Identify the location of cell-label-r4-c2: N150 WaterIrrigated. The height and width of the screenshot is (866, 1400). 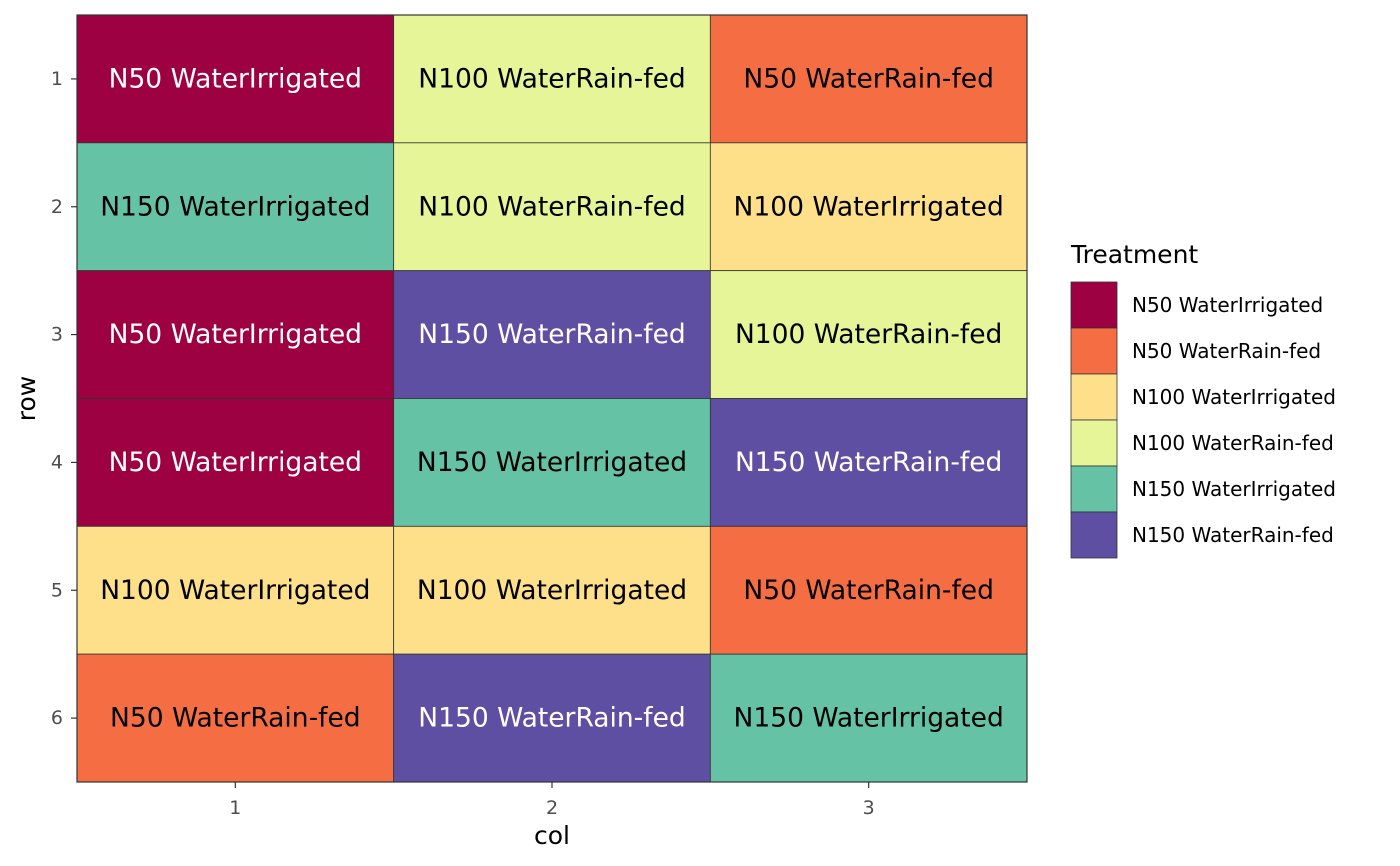
(552, 462).